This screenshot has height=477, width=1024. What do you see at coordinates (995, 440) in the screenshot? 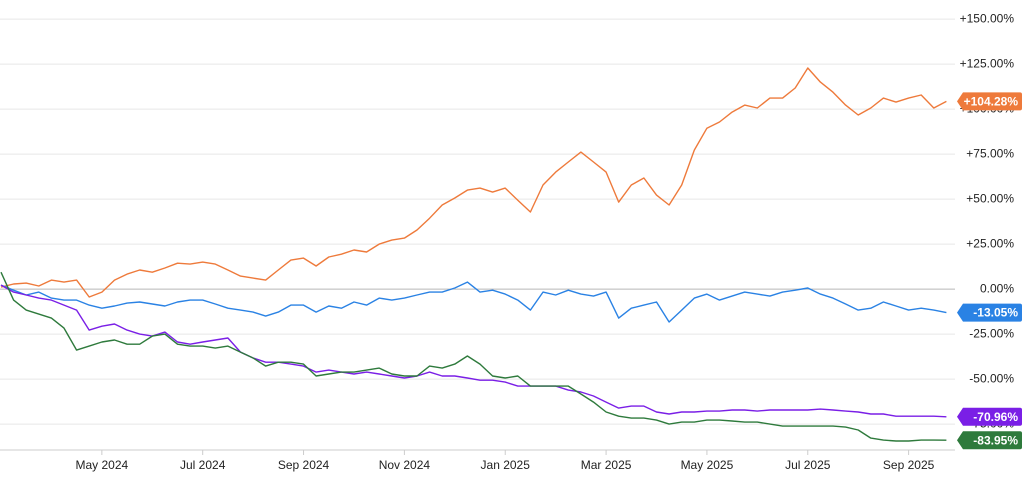
I see `badge-label: -83.95%` at bounding box center [995, 440].